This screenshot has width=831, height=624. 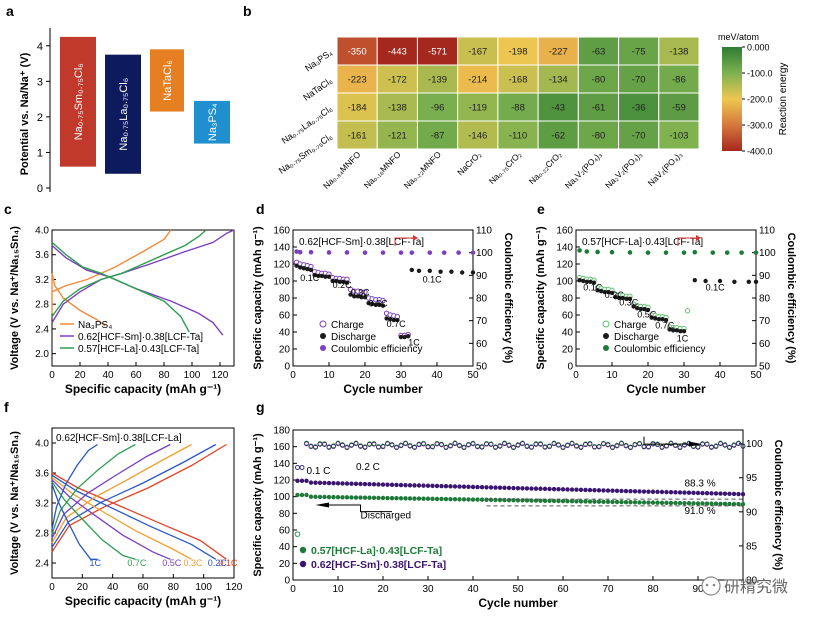 What do you see at coordinates (383, 300) in the screenshot?
I see `charge-point` at bounding box center [383, 300].